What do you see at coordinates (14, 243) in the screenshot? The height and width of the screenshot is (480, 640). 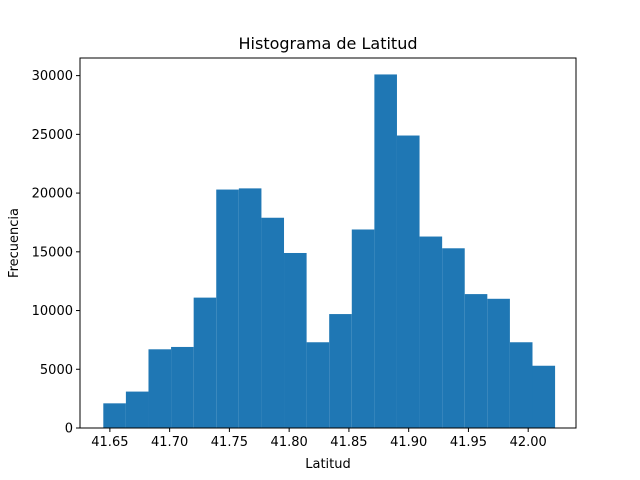 I see `y-axis-title: Frecuencia` at bounding box center [14, 243].